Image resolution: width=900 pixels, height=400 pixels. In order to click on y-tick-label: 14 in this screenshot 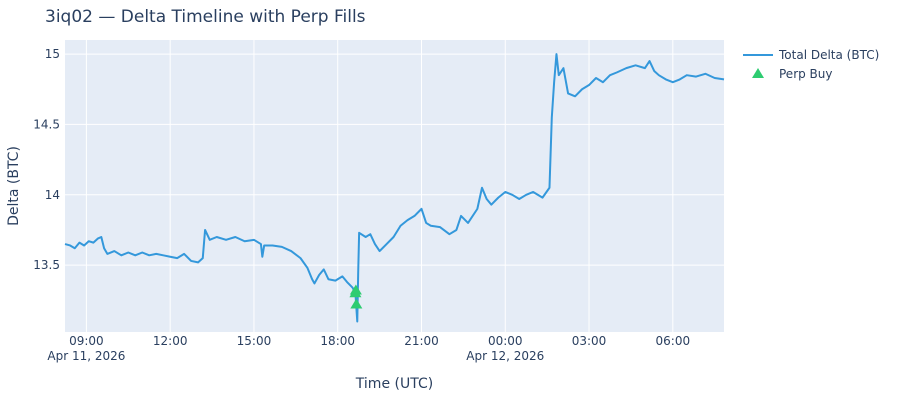, I will do `click(52, 195)`.